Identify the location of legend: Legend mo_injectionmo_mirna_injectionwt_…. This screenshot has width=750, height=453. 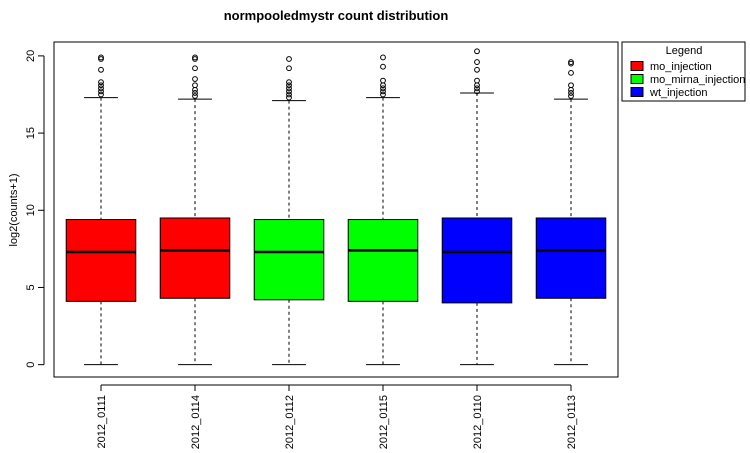
(683, 71).